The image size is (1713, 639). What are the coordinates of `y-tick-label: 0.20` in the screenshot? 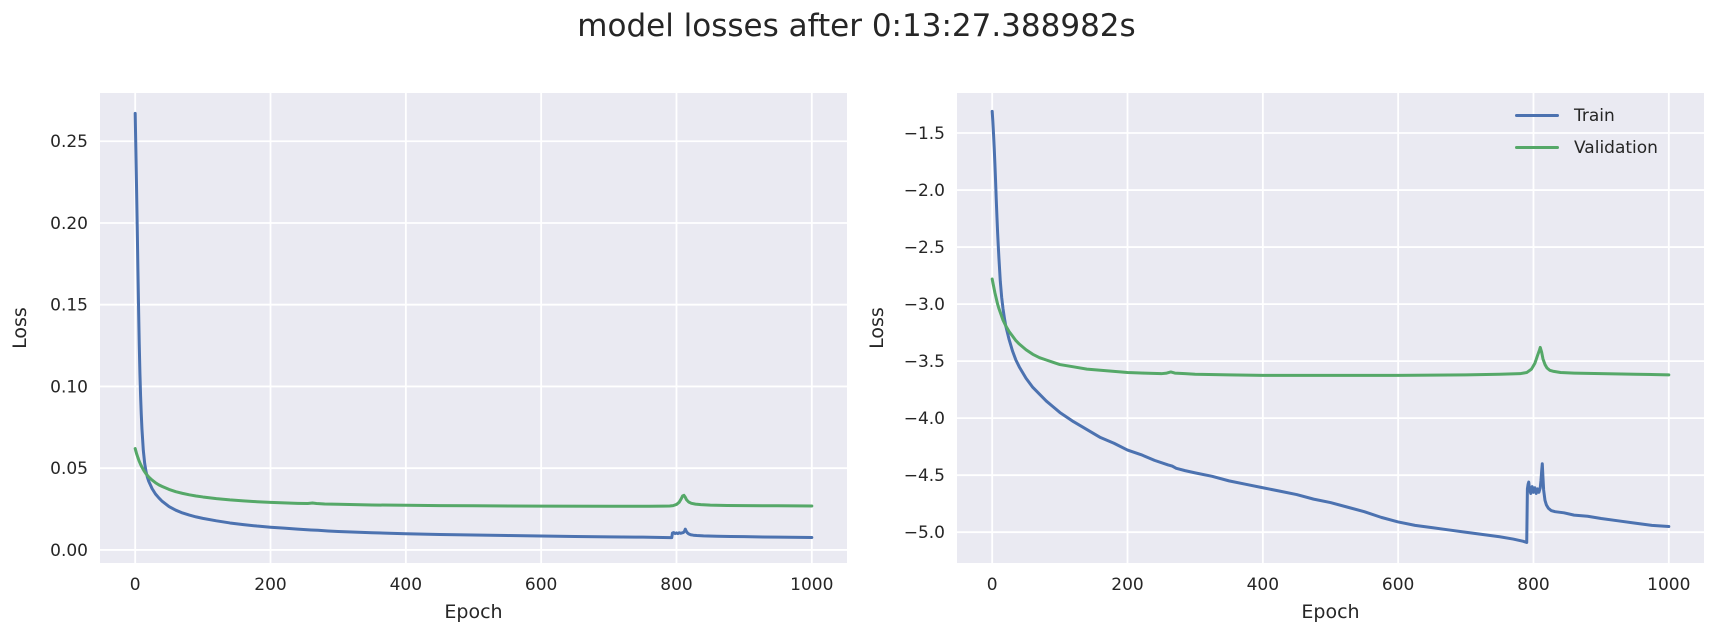 It's located at (69, 224).